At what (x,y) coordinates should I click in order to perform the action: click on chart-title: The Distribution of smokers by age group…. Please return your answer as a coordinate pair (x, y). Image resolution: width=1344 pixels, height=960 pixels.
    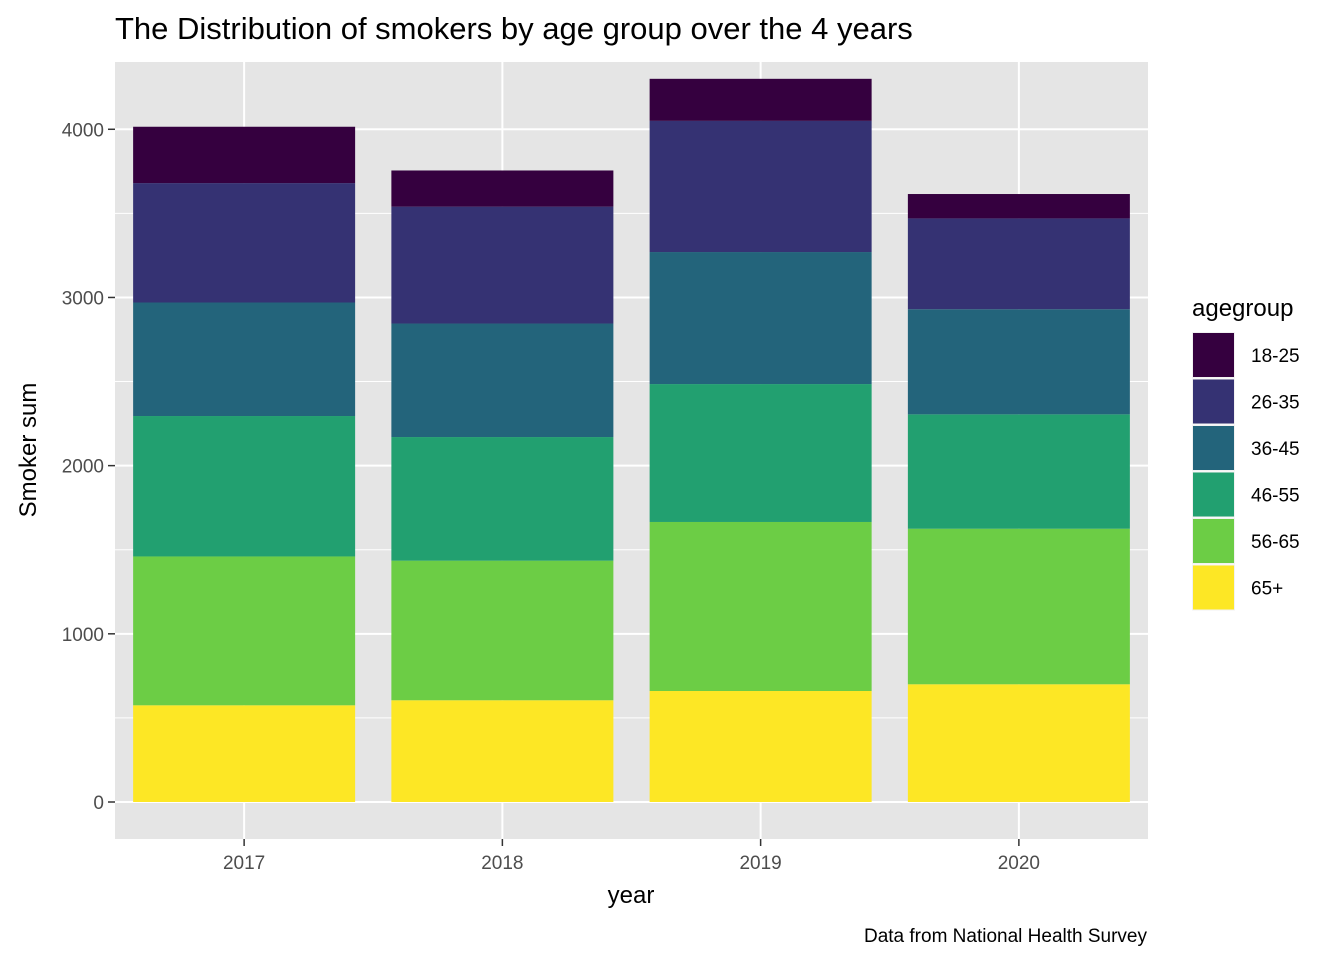
    Looking at the image, I should click on (514, 28).